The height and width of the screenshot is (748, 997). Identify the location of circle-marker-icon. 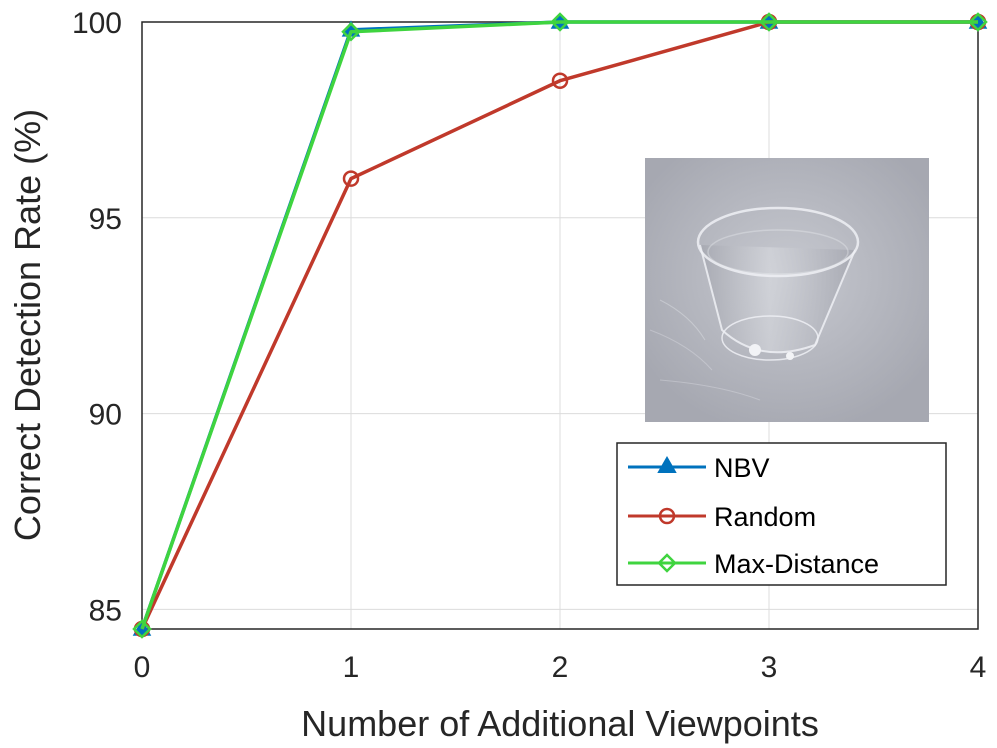
(667, 516).